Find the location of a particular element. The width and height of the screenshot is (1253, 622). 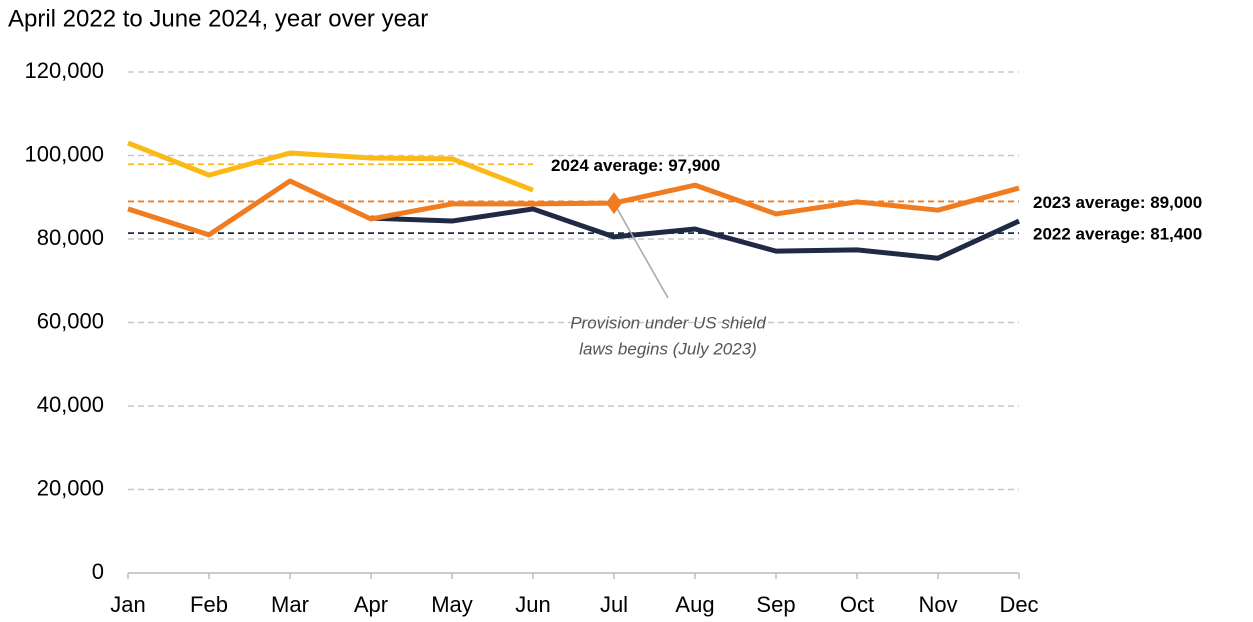

x-tick-label: Feb is located at coordinates (209, 604).